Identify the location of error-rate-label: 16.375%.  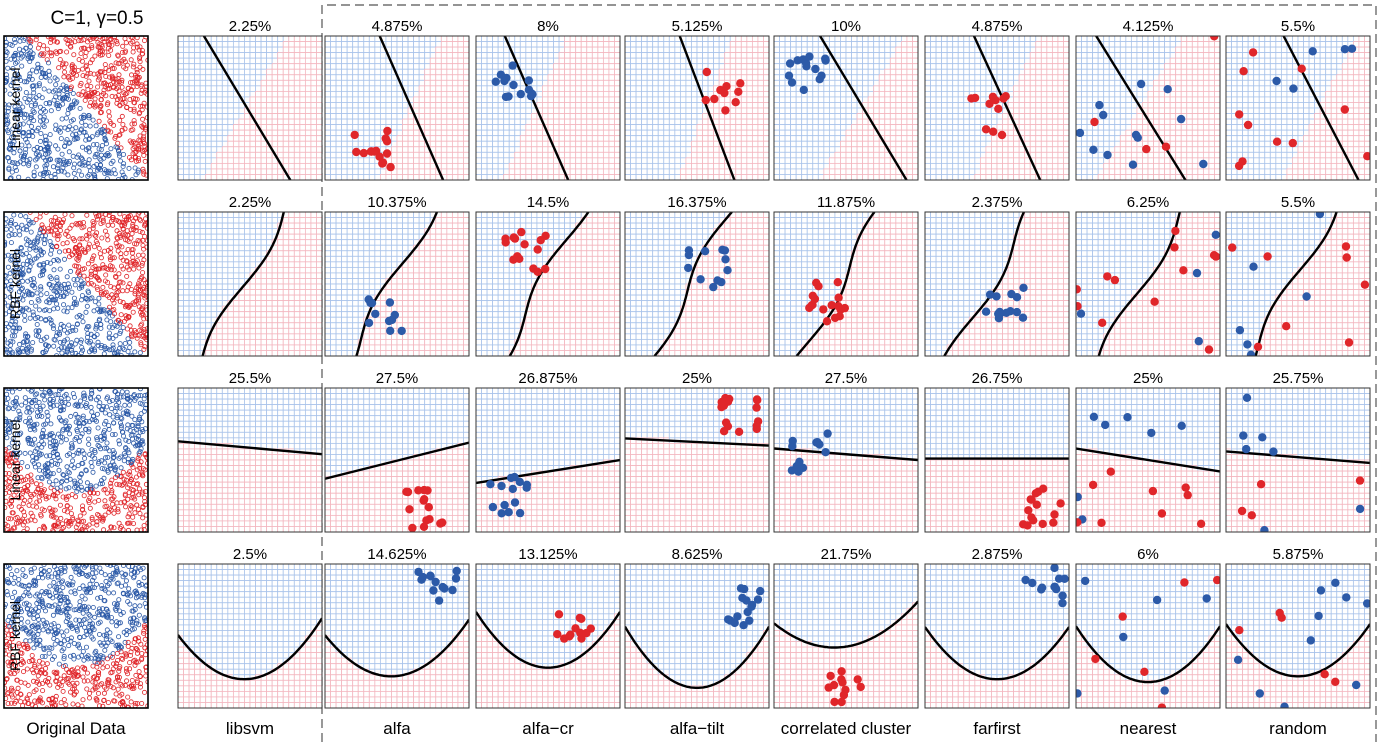
(696, 202).